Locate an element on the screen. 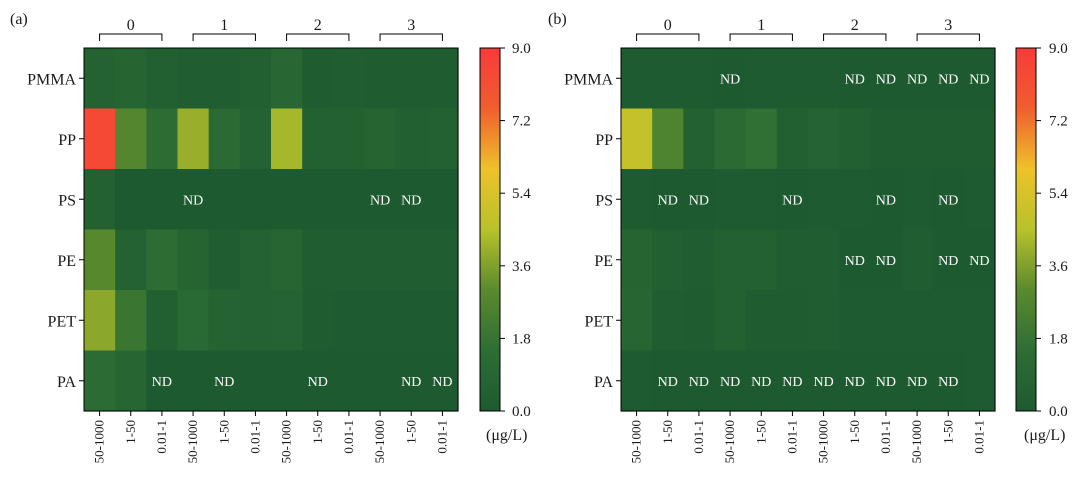 This screenshot has width=1078, height=477. colorbar-tick-label: 7.2 is located at coordinates (521, 122).